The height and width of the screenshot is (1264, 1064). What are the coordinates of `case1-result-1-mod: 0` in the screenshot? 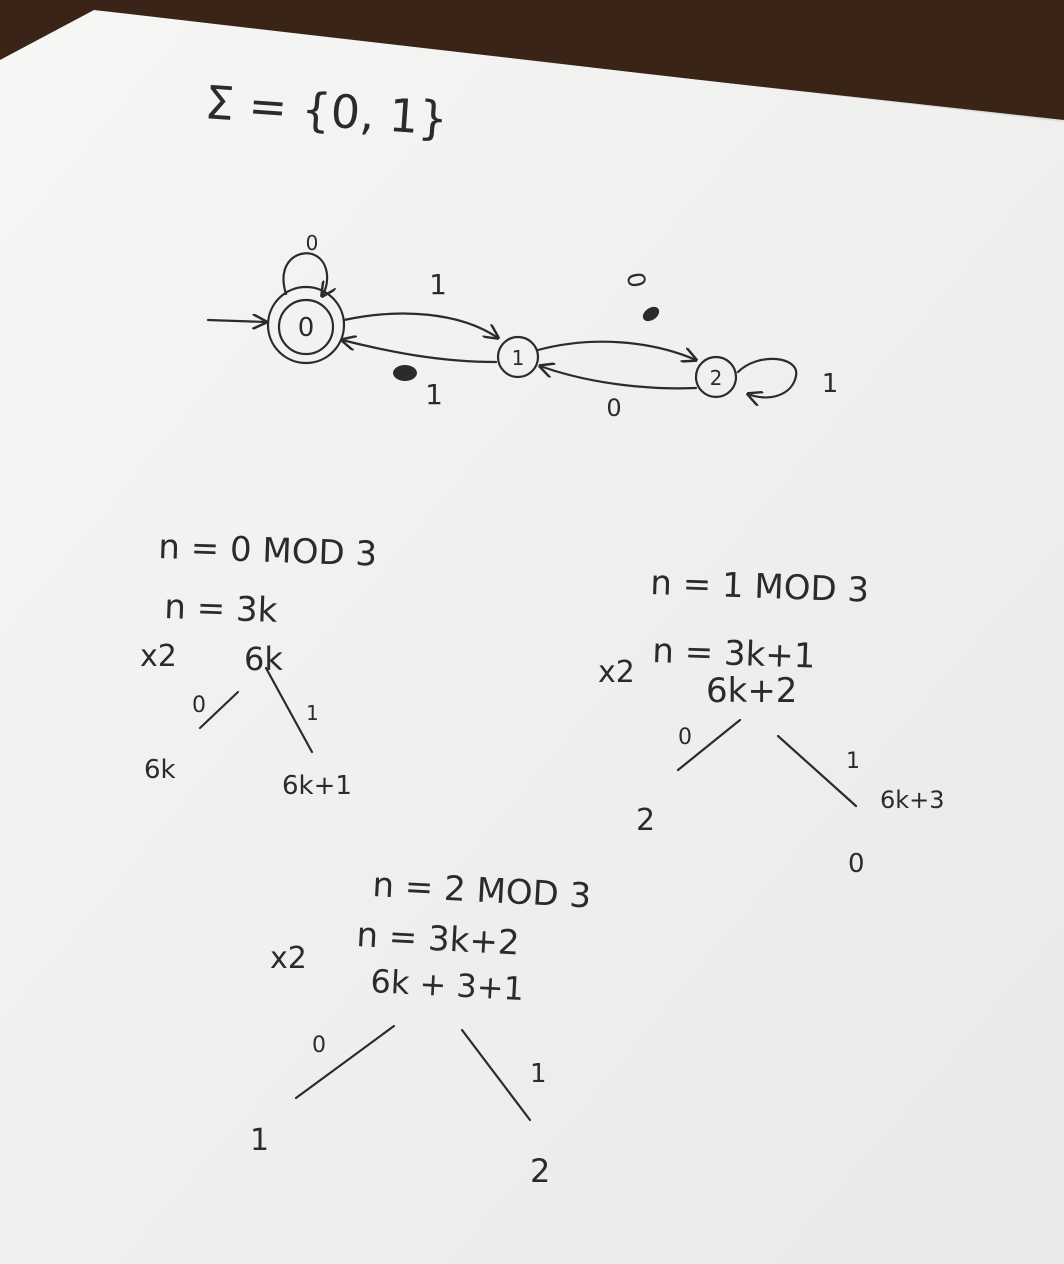 It's located at (856, 864).